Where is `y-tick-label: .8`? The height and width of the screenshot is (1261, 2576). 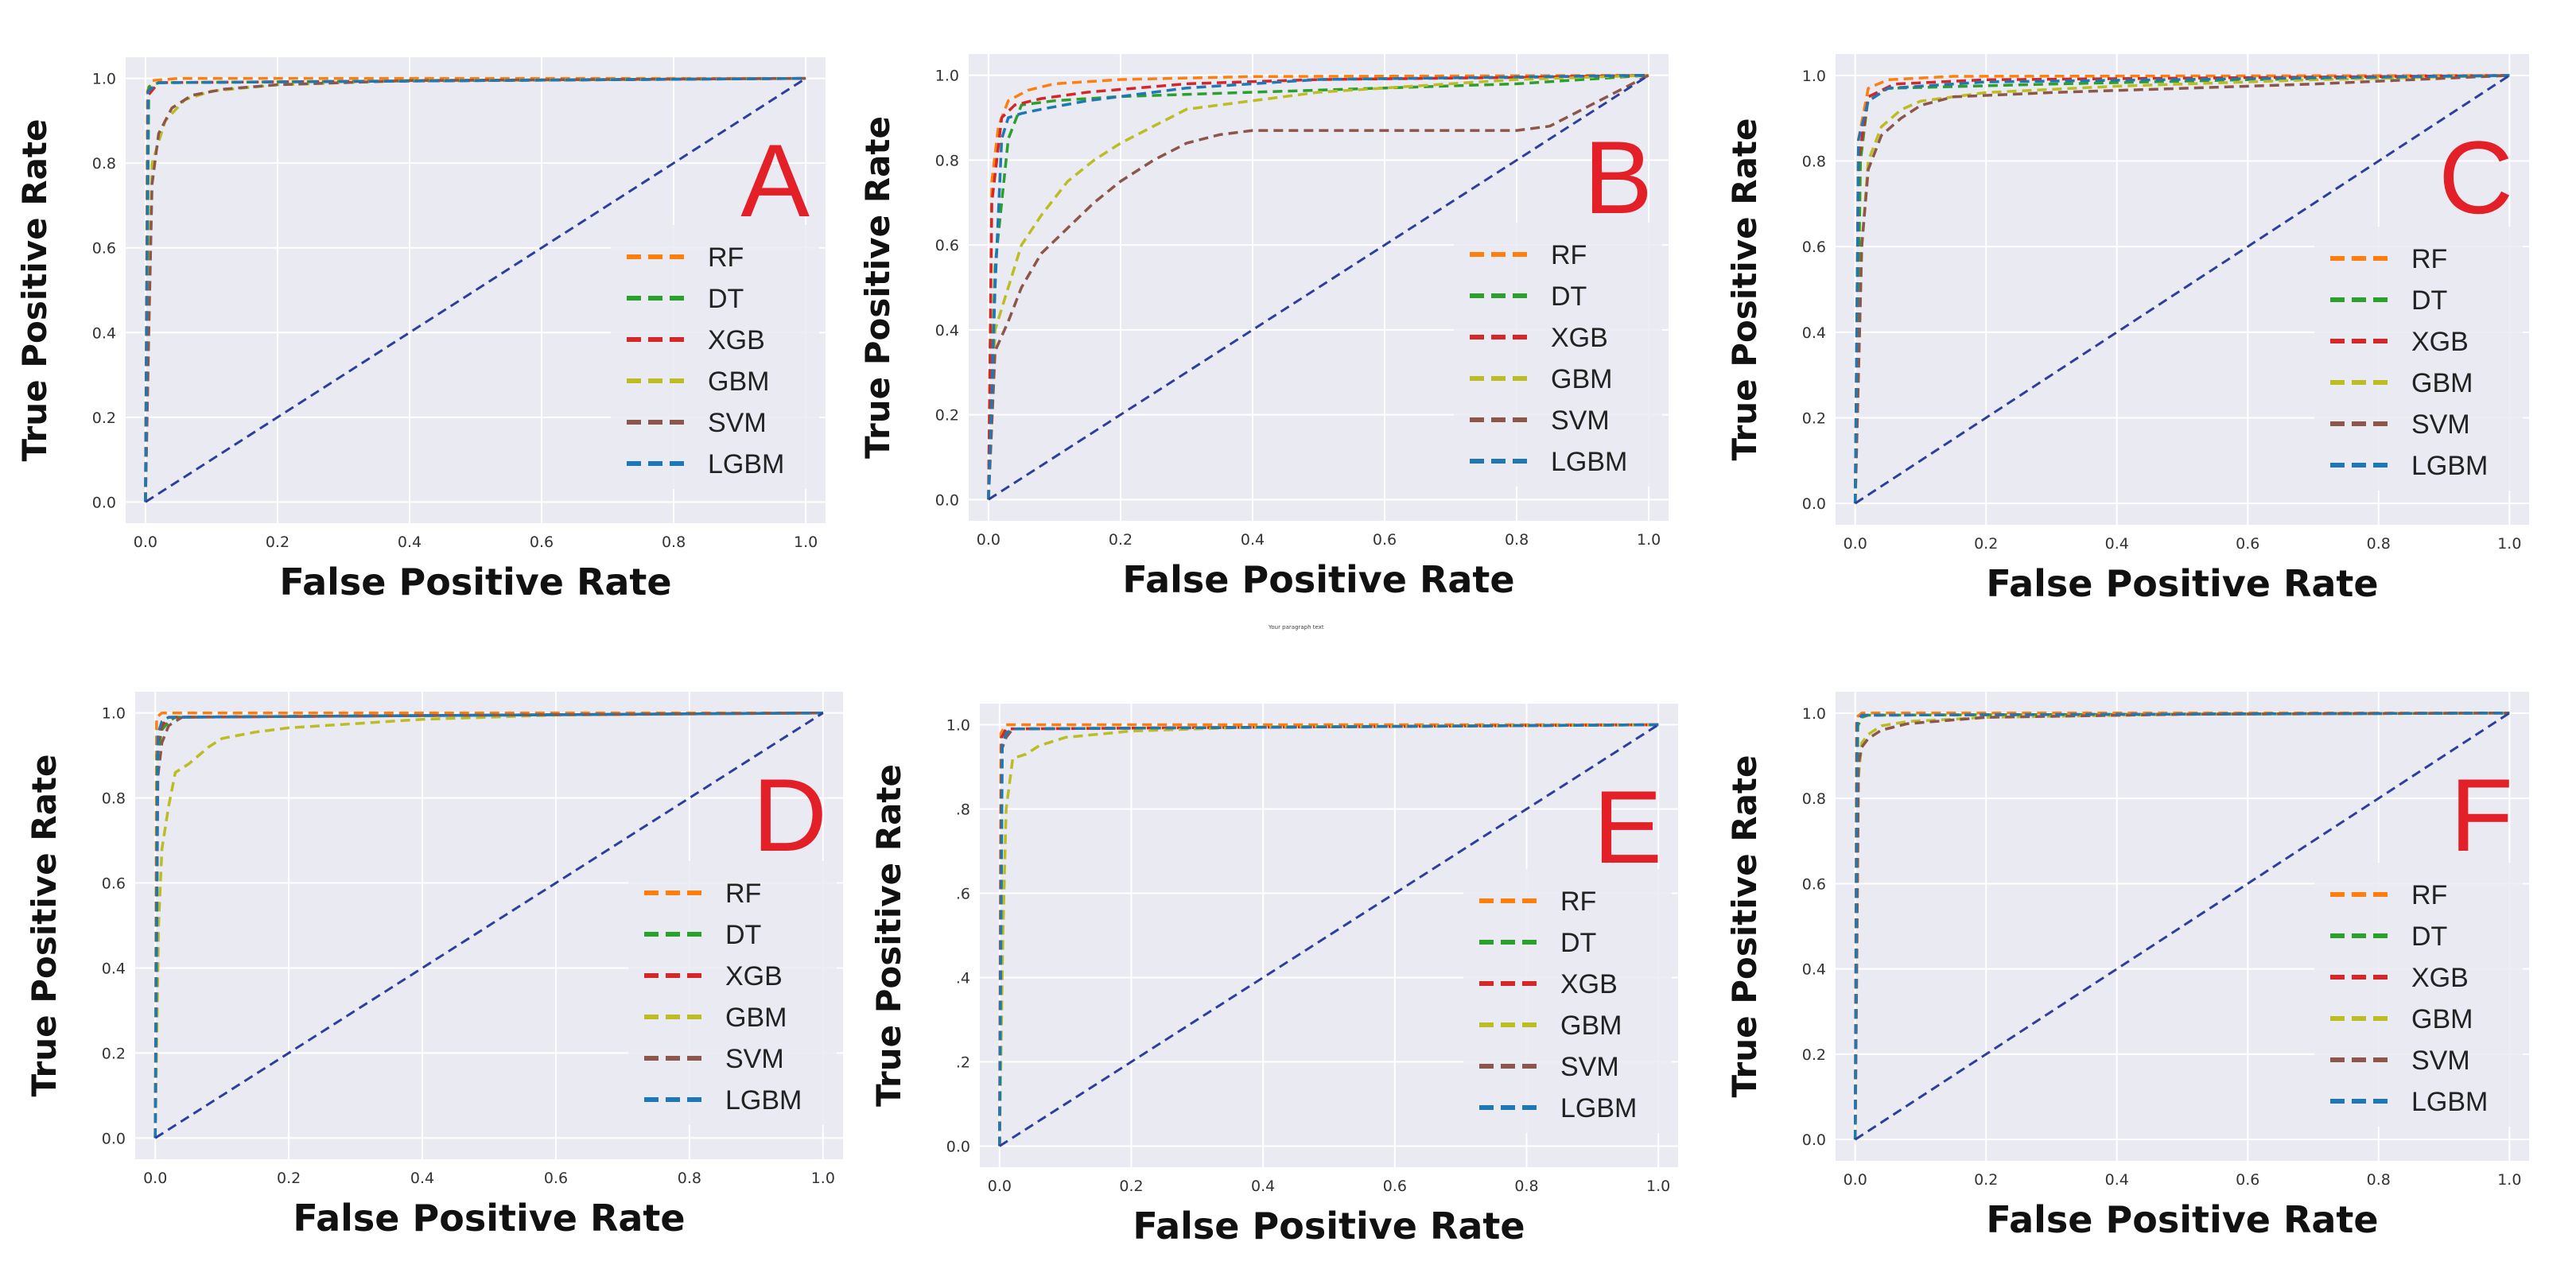 y-tick-label: .8 is located at coordinates (963, 810).